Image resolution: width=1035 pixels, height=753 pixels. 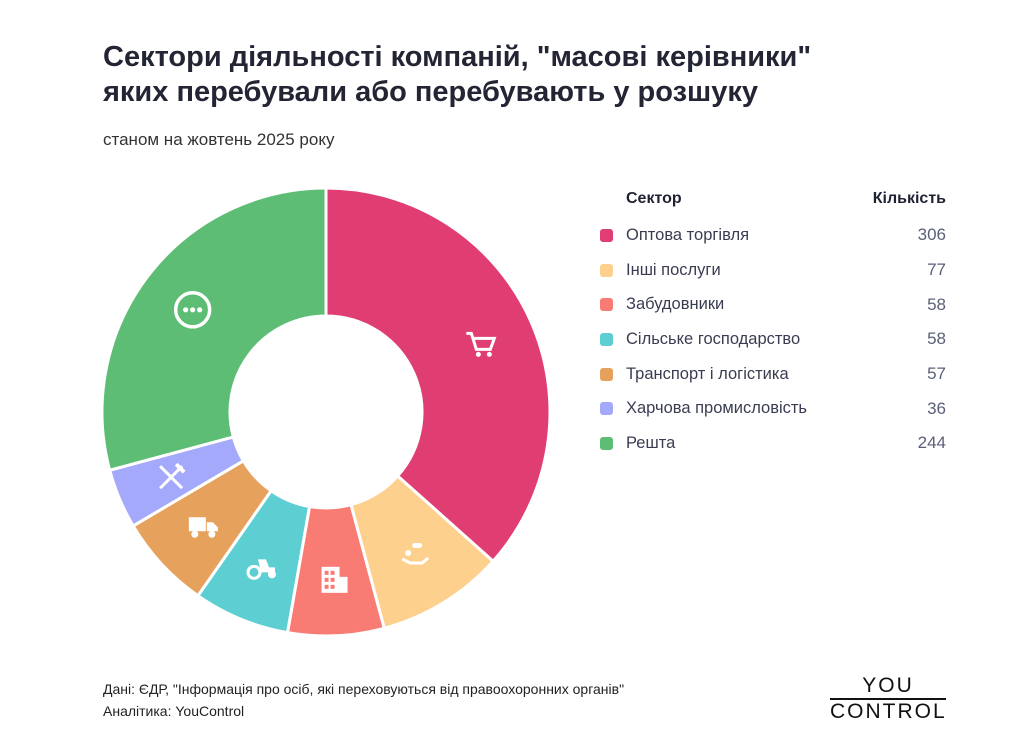 What do you see at coordinates (773, 235) in the screenshot?
I see `legend-item: Оптова торгівля 306` at bounding box center [773, 235].